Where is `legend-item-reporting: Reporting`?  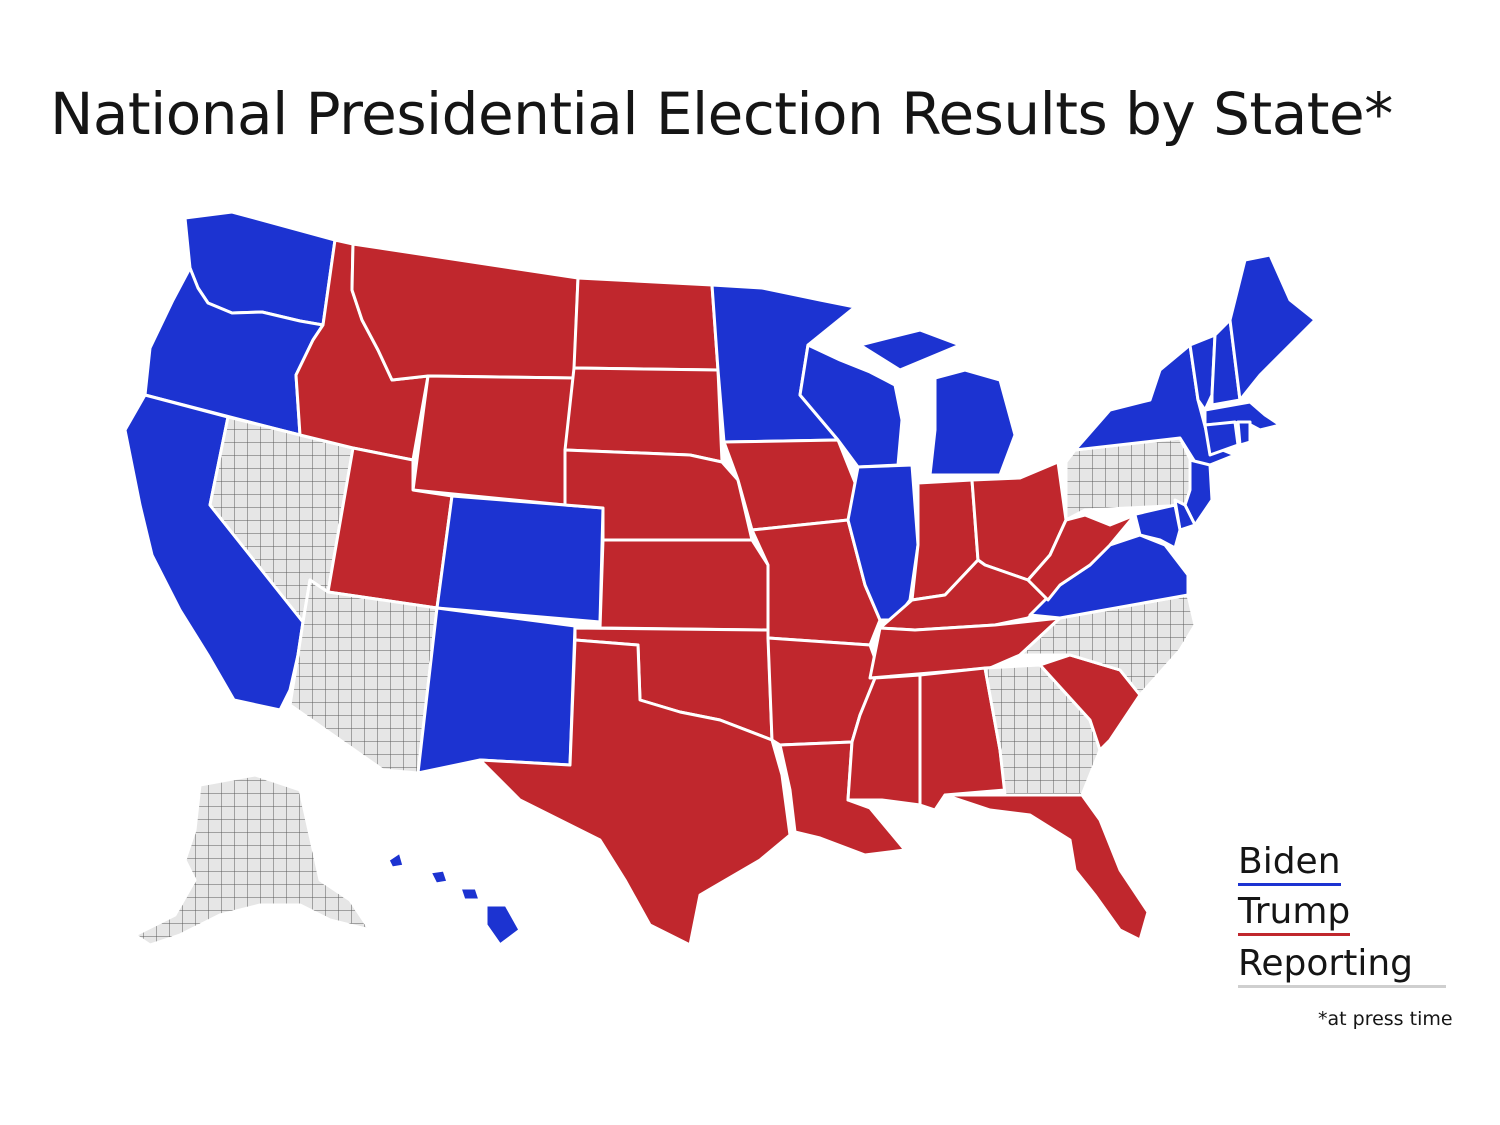
legend-item-reporting: Reporting is located at coordinates (1342, 968).